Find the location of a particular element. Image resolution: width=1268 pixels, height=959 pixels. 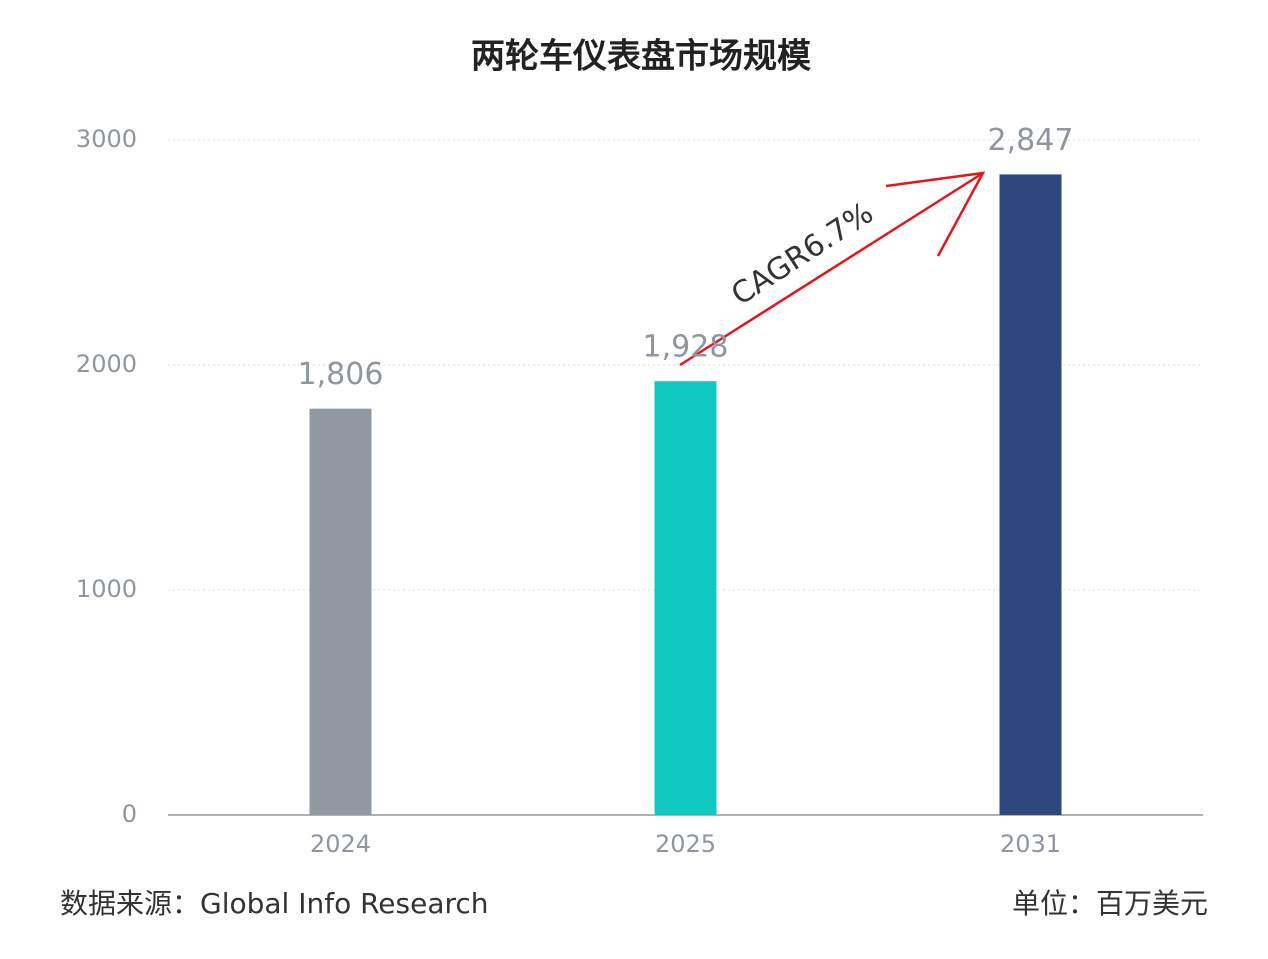

x-tick-label: 2025 is located at coordinates (685, 844).